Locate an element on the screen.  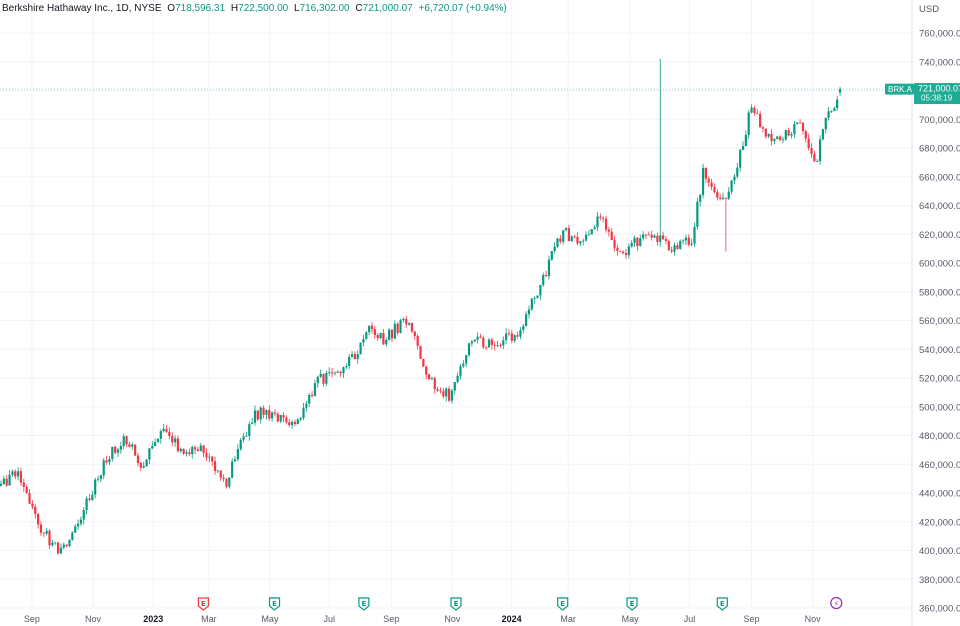
symbol-badge-text: BRK.A is located at coordinates (900, 89).